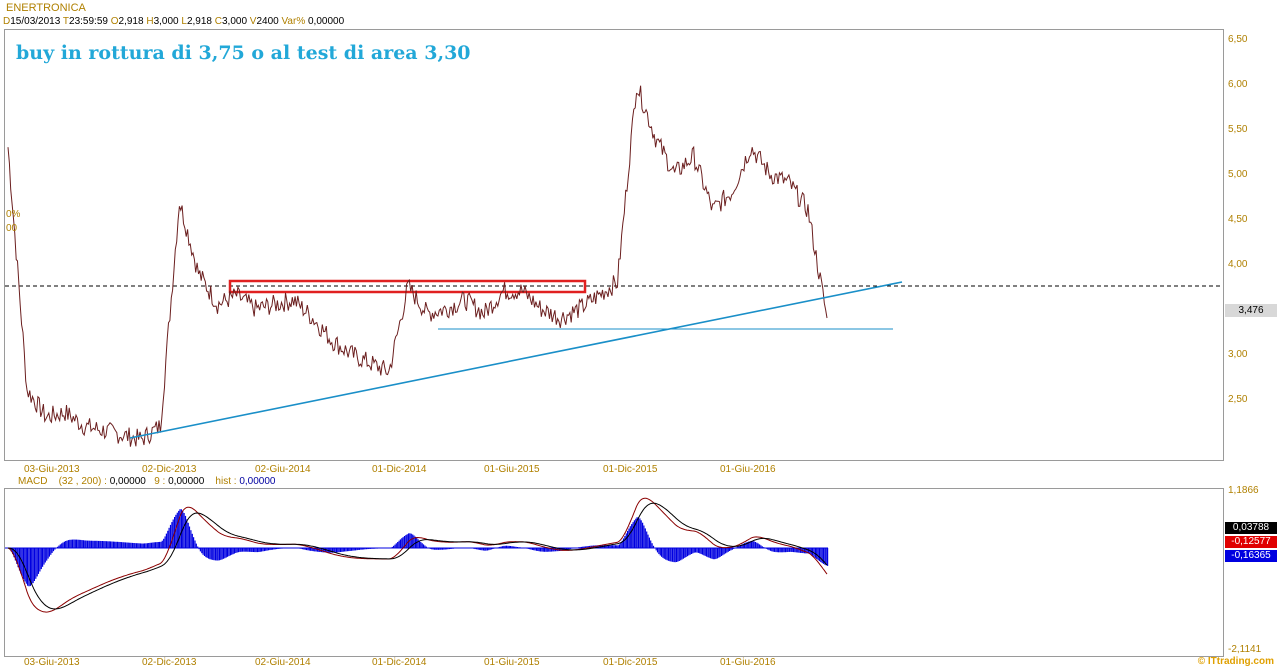  I want to click on x-tick: 03-Giu-2013, so click(52, 662).